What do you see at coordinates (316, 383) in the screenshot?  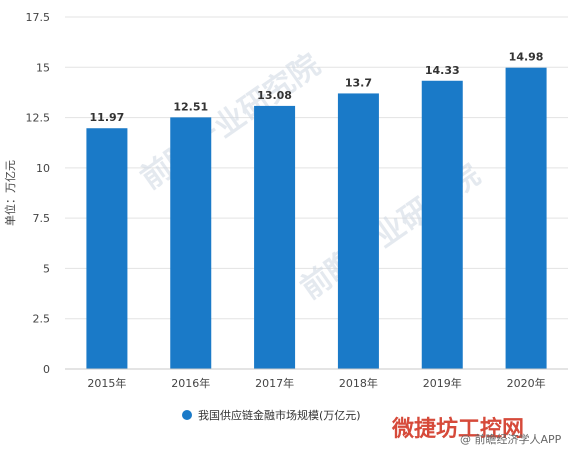 I see `x-axis-ticks: 2015年 2016年 2017年 2018年 2019年 2020年` at bounding box center [316, 383].